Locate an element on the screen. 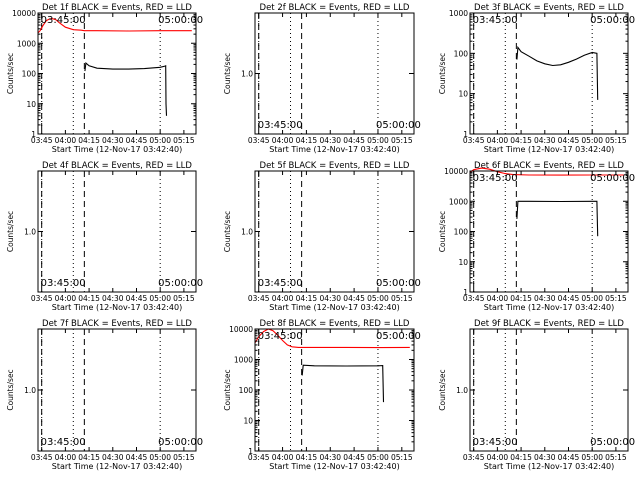  y-tick-label: 1000 is located at coordinates (458, 201).